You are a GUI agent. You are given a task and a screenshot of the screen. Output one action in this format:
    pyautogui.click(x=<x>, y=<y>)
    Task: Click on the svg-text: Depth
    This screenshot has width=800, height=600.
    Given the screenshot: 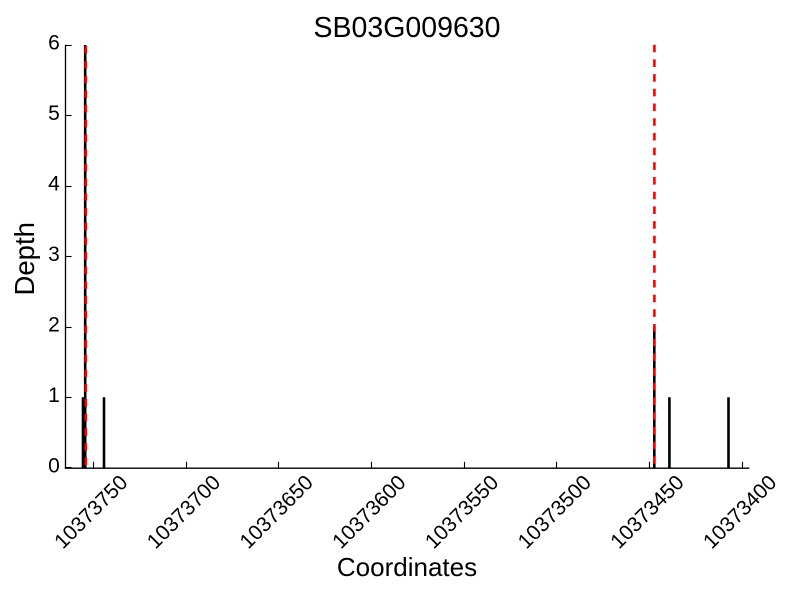 What is the action you would take?
    pyautogui.click(x=24, y=258)
    